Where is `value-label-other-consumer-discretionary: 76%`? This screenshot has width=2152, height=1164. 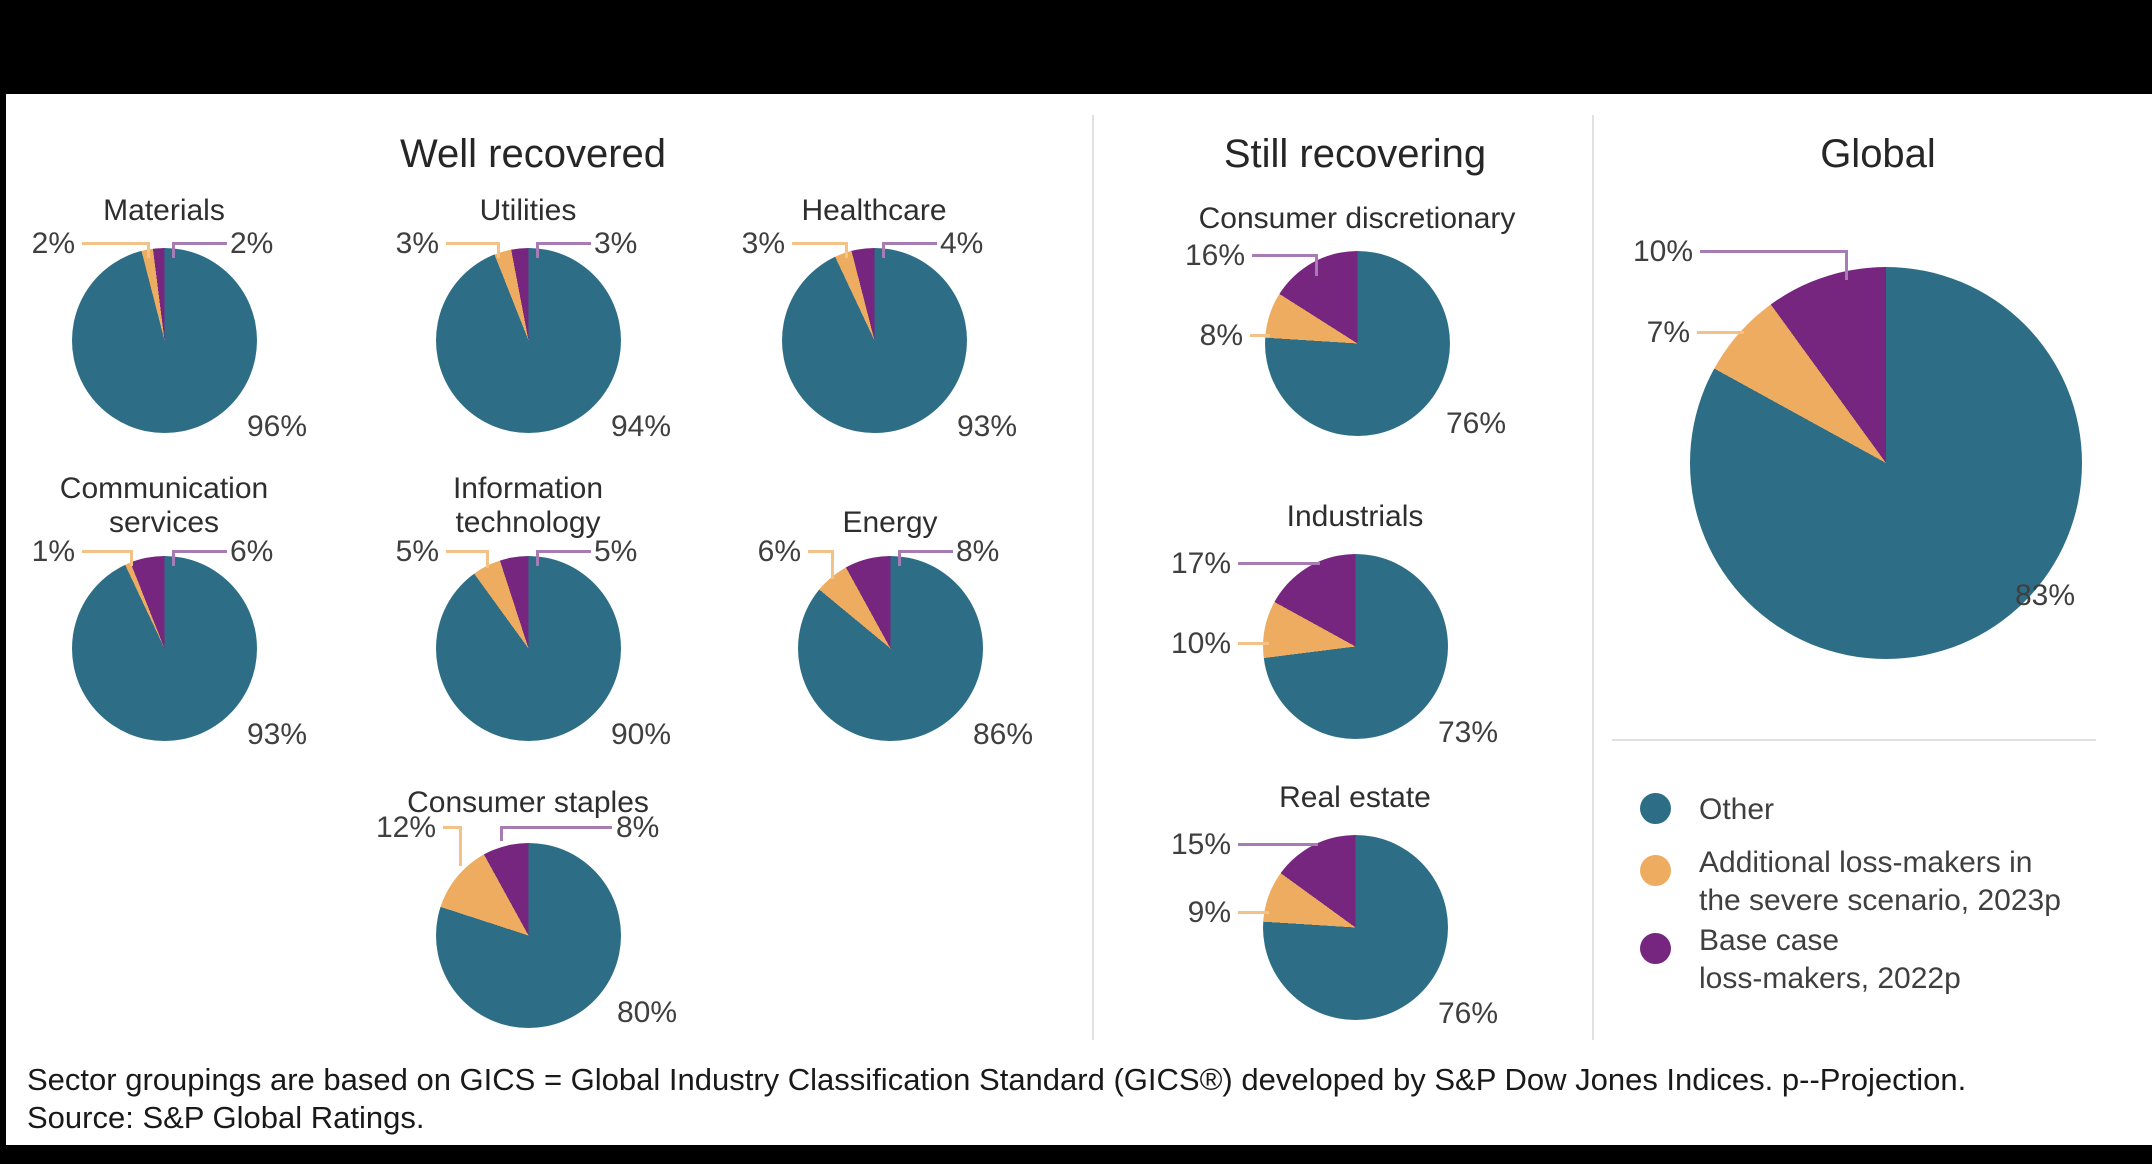 value-label-other-consumer-discretionary: 76% is located at coordinates (1476, 423).